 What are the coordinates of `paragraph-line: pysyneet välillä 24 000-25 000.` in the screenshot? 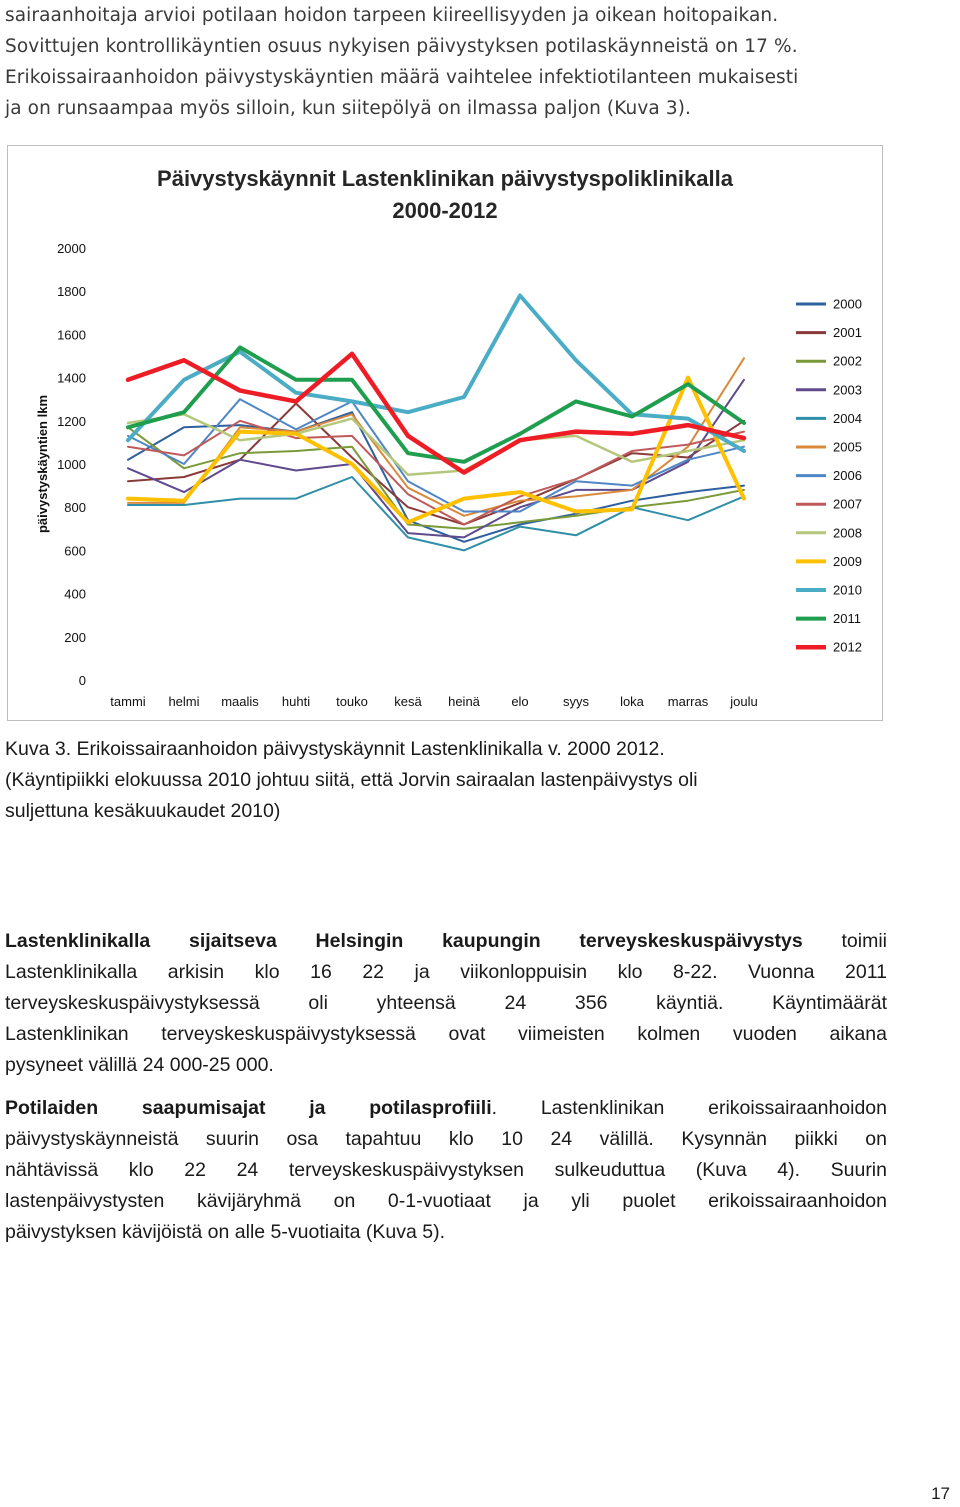 It's located at (139, 1065).